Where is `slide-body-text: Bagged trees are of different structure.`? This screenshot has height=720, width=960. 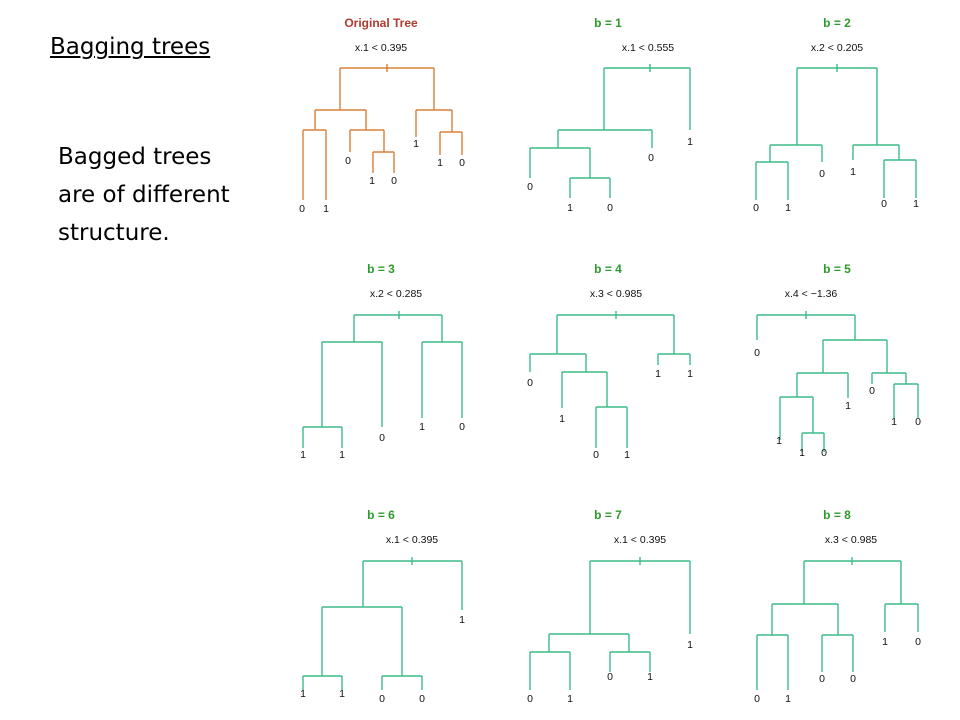
slide-body-text: Bagged trees are of different structure. is located at coordinates (173, 195).